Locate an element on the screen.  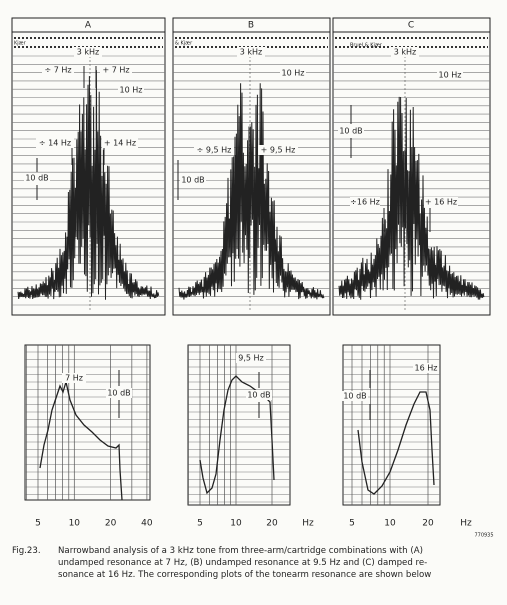
brand: Kjær is located at coordinates (20, 44).